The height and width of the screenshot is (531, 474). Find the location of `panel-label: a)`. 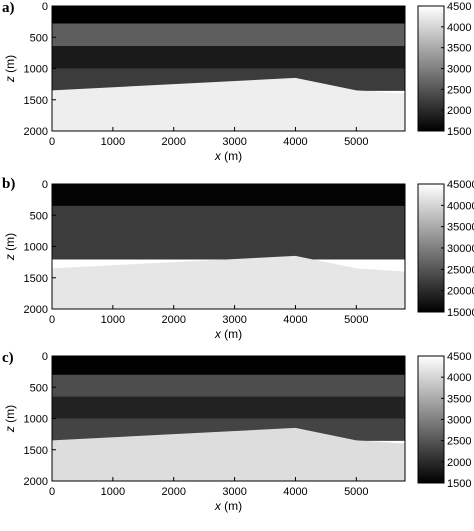

panel-label: a) is located at coordinates (8, 8).